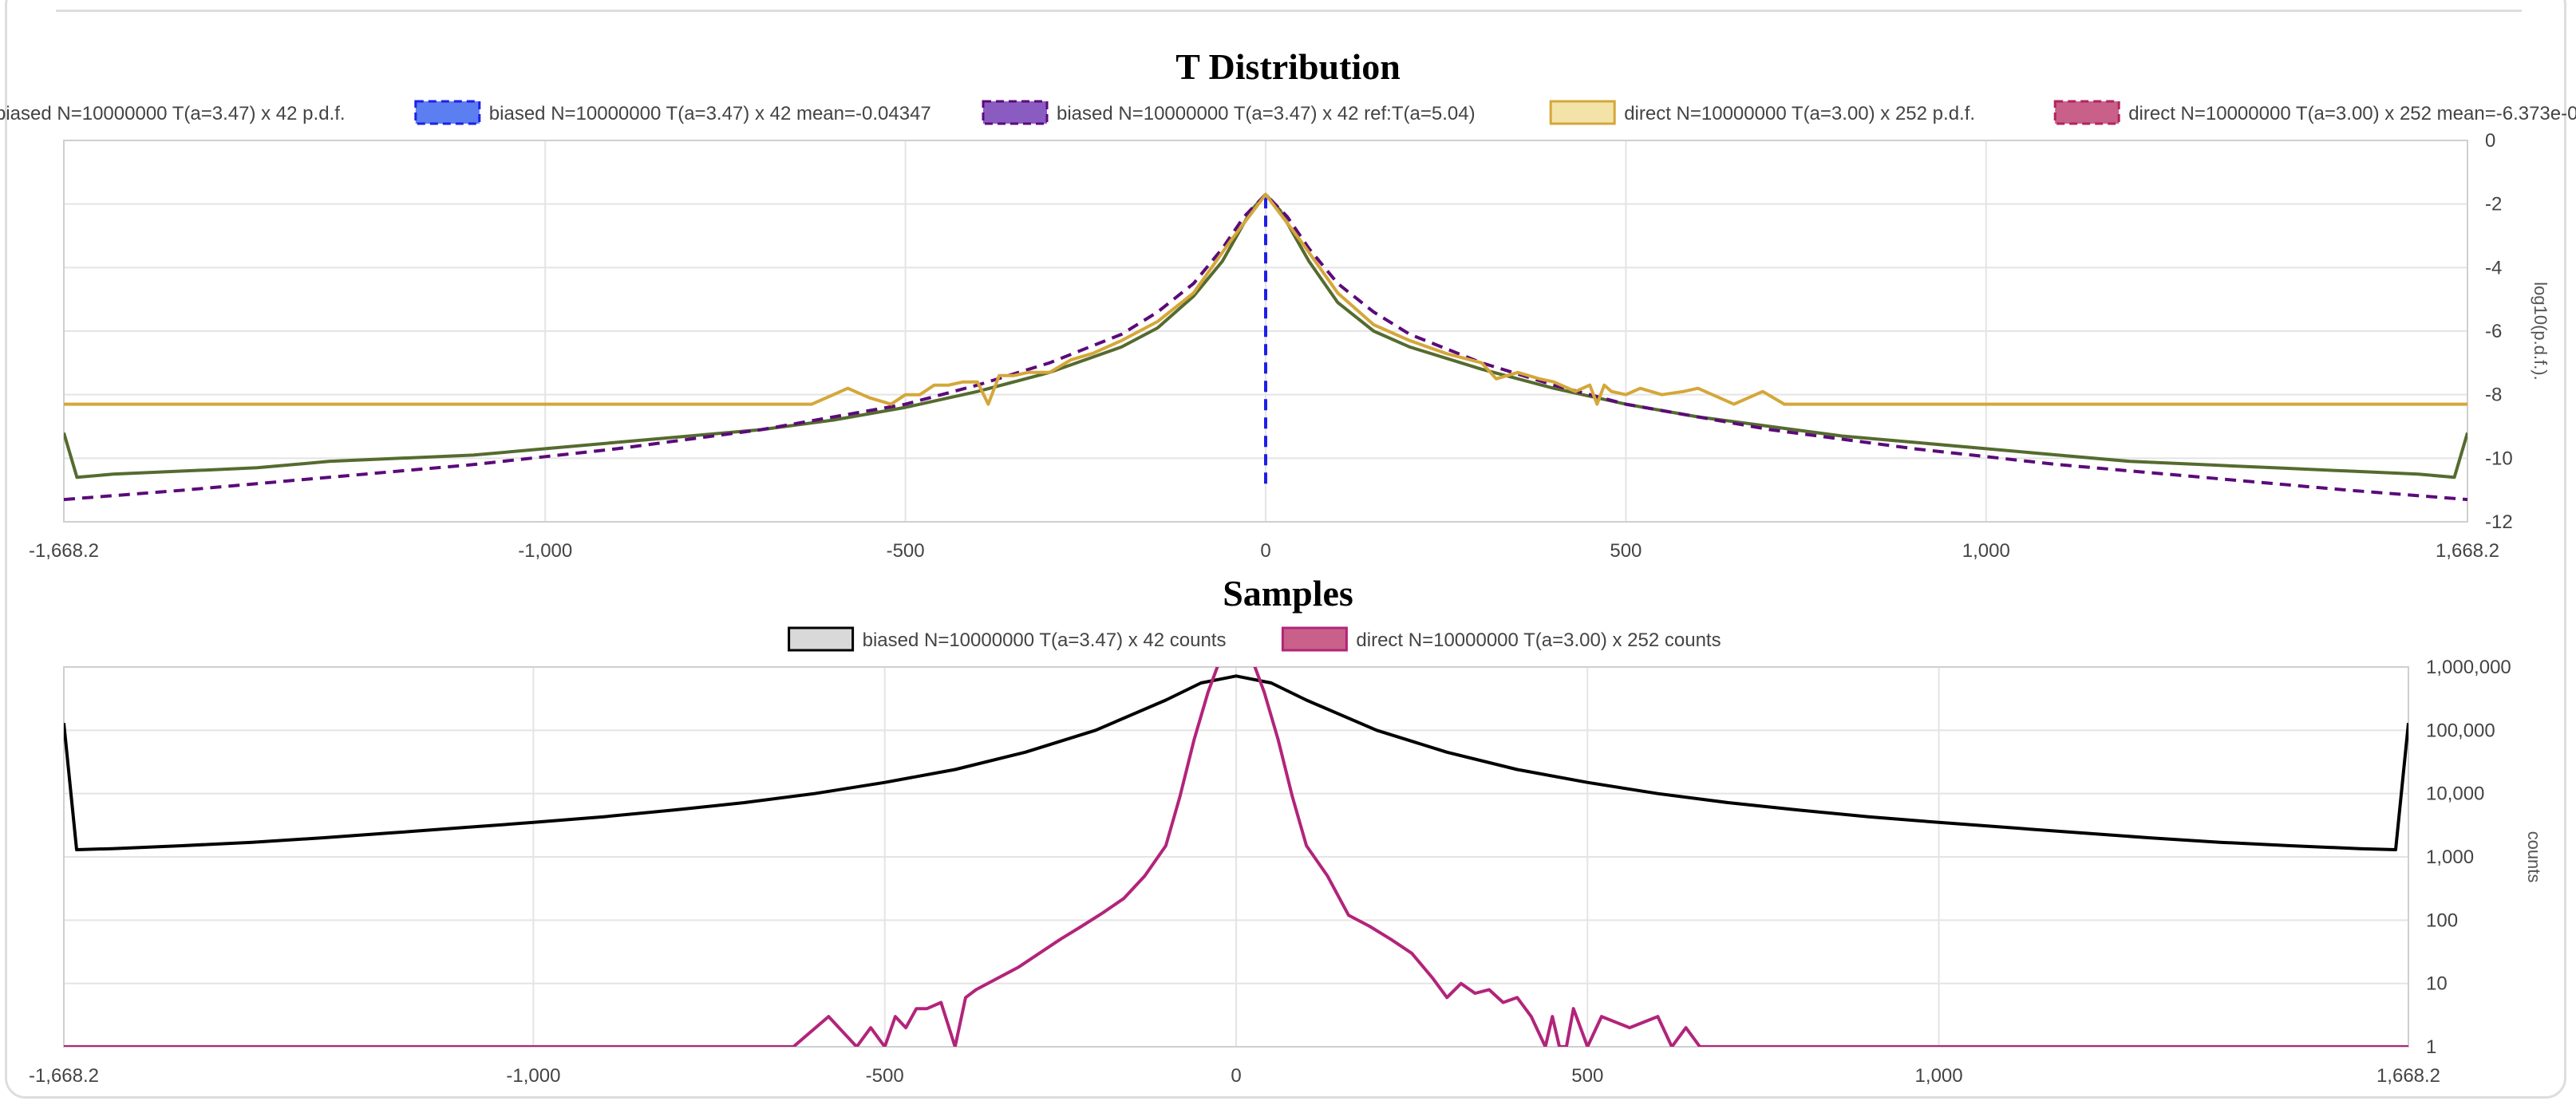 Image resolution: width=2576 pixels, height=1109 pixels. I want to click on legend-item-biased-n-10000000-t-a-3-47-x-42-counts: biased N=10000000 T(a=3.47) x 42 counts, so click(1007, 639).